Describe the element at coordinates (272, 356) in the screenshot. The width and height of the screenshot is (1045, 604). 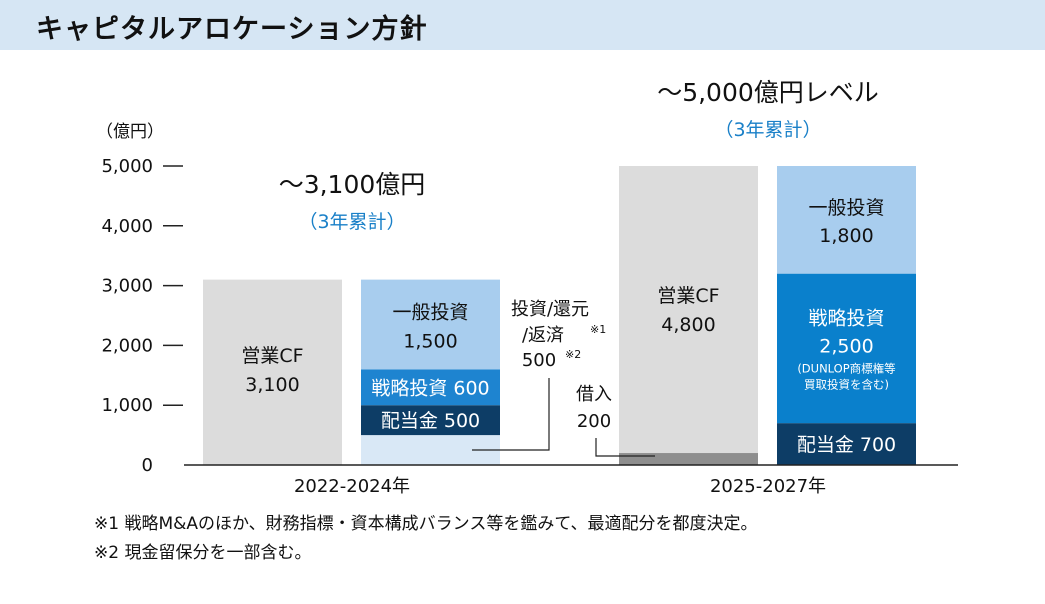
I see `bar-label-operating-cf-2022: 営業CF` at that location.